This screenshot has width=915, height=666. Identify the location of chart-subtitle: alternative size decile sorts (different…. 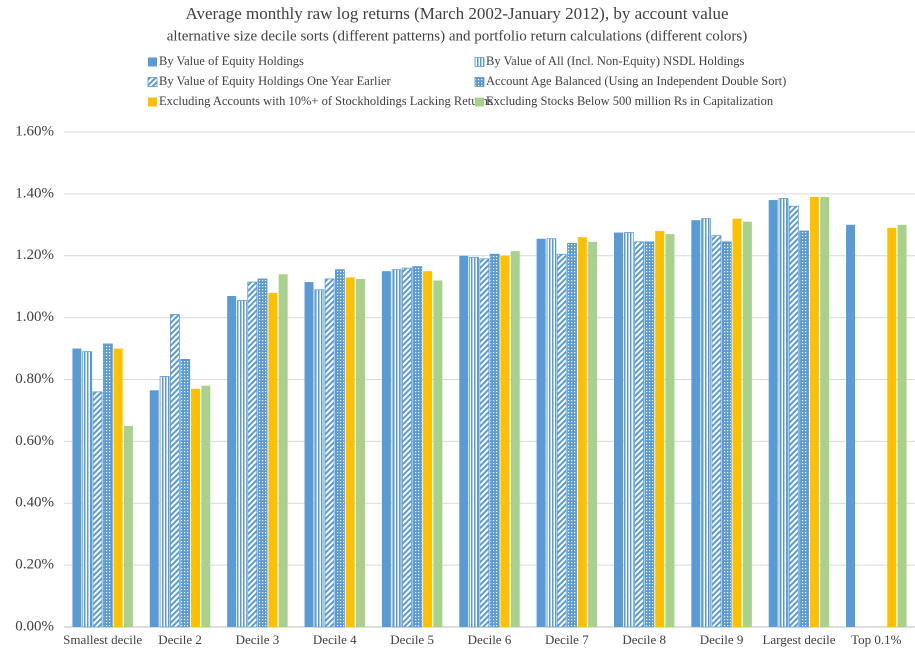
(457, 36).